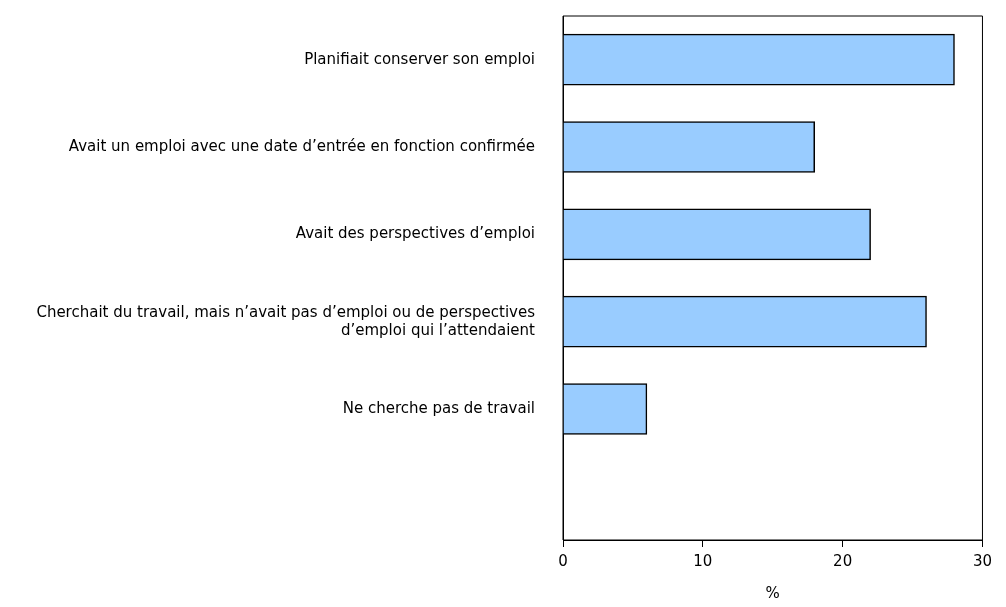 This screenshot has width=1006, height=607. What do you see at coordinates (563, 560) in the screenshot?
I see `x-tick-label: 0` at bounding box center [563, 560].